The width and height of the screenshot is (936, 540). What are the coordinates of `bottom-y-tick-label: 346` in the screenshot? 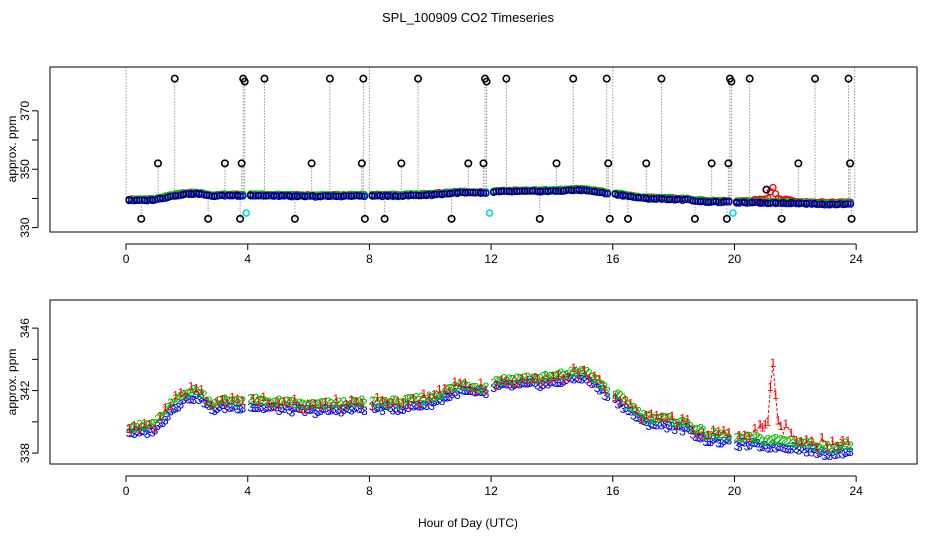 It's located at (25, 328).